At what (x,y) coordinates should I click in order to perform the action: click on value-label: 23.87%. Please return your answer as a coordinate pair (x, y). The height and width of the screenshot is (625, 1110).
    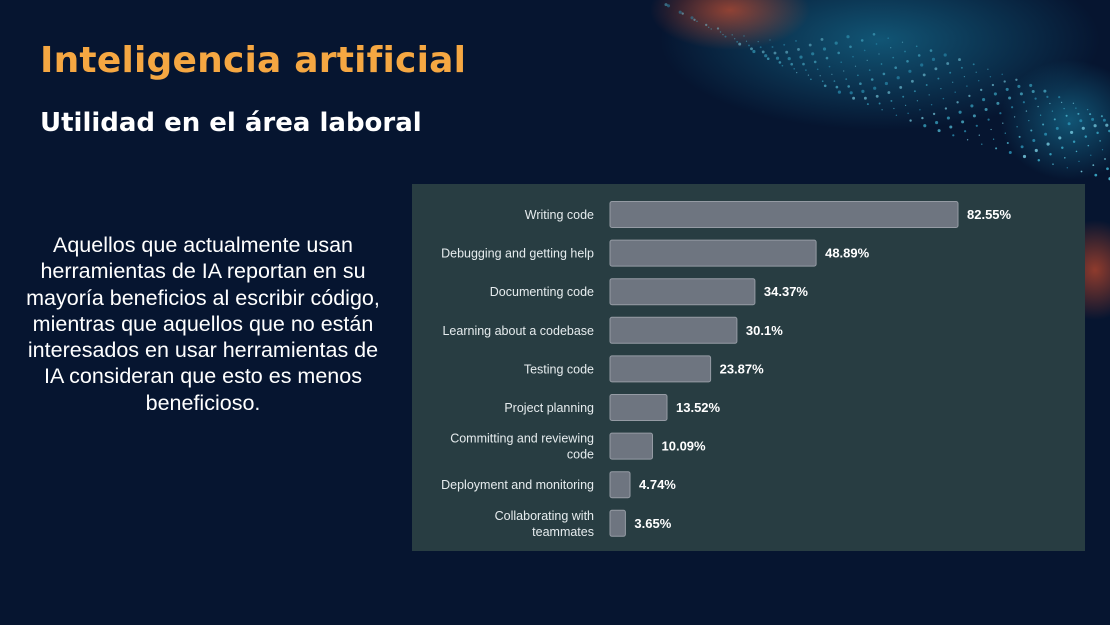
    Looking at the image, I should click on (742, 368).